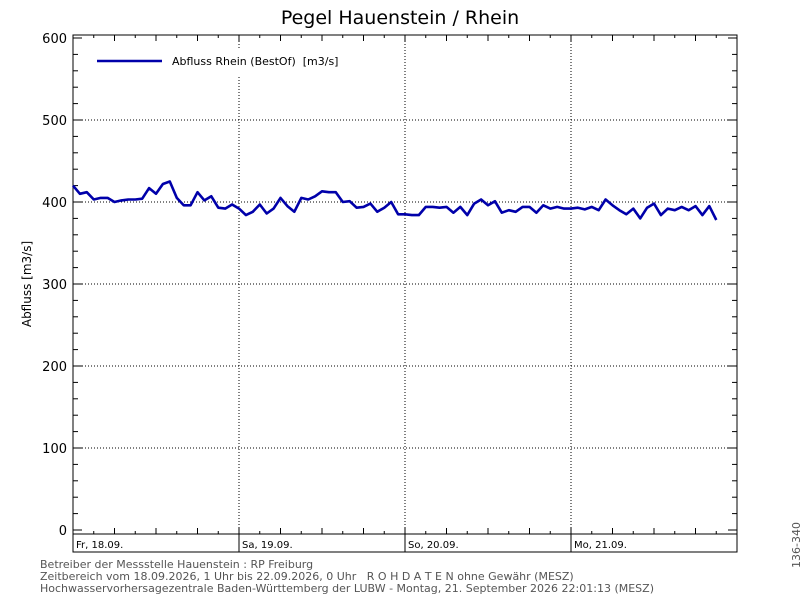 Image resolution: width=800 pixels, height=600 pixels. Describe the element at coordinates (795, 545) in the screenshot. I see `side-code: 136-340` at that location.